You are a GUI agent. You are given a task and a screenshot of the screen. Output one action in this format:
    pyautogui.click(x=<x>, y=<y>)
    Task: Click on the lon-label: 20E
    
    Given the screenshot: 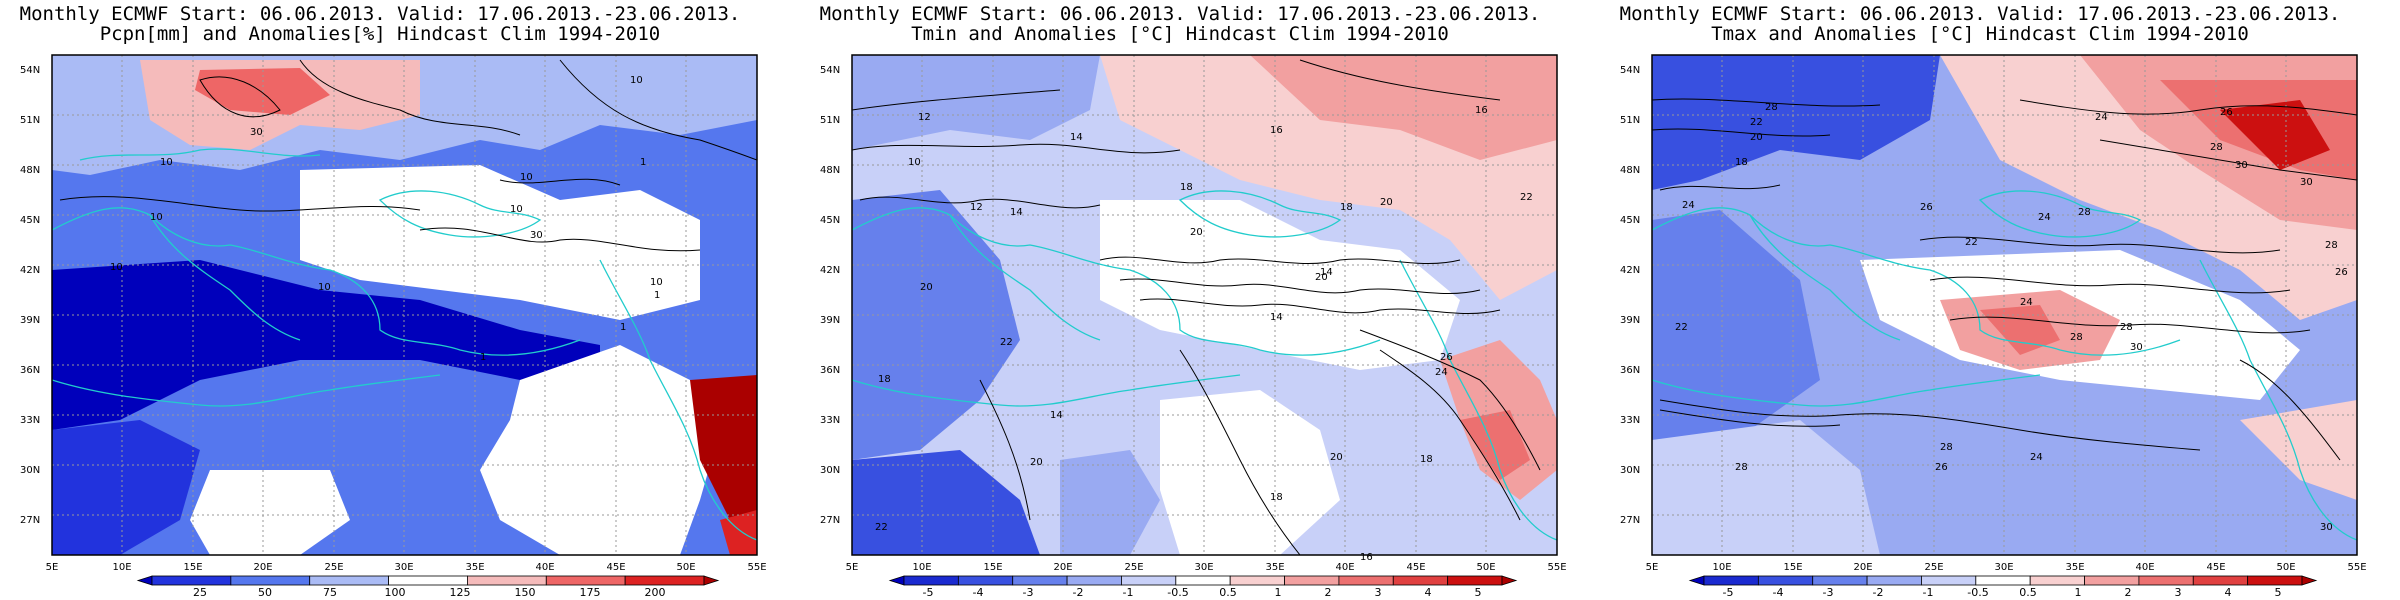 What is the action you would take?
    pyautogui.click(x=262, y=567)
    